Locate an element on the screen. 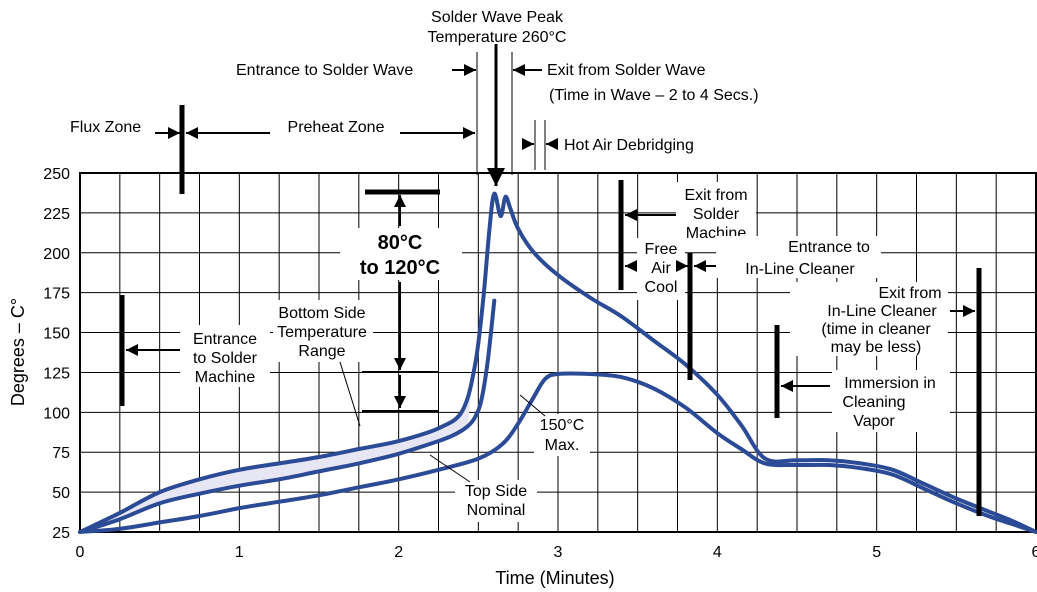 Image resolution: width=1037 pixels, height=592 pixels. time-in-wave-label: (Time in Wave – 2 to 4 Secs.) is located at coordinates (654, 95).